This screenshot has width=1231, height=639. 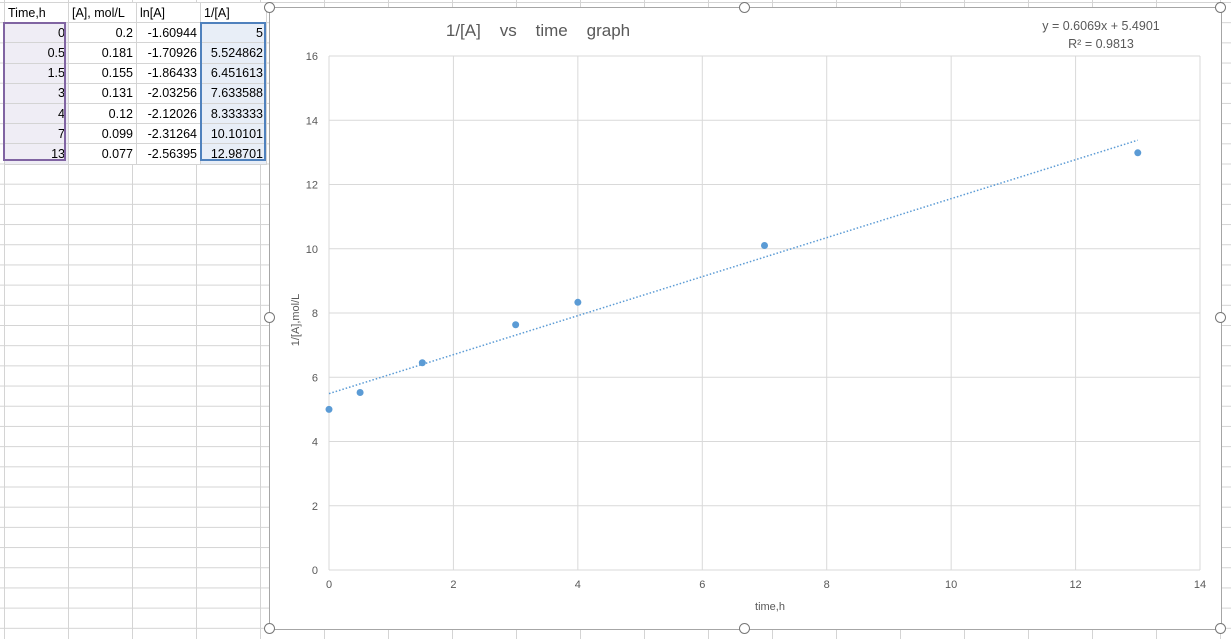 What do you see at coordinates (315, 314) in the screenshot?
I see `y-tick-label: 8` at bounding box center [315, 314].